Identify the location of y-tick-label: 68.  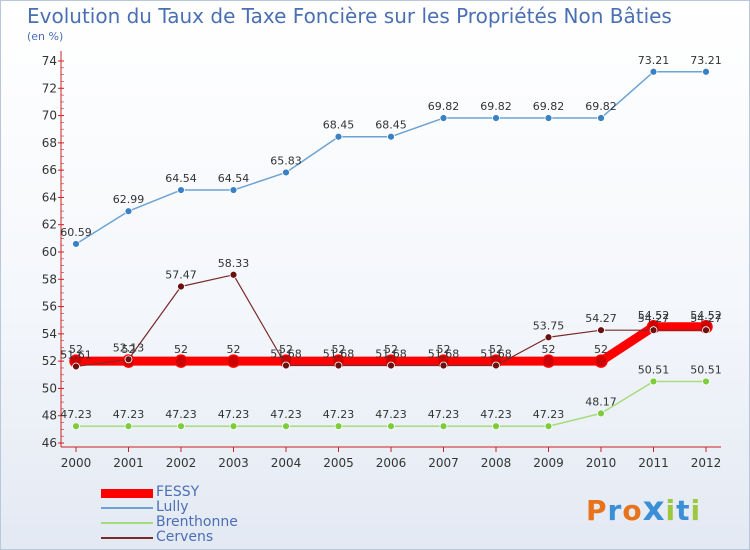
(49, 143).